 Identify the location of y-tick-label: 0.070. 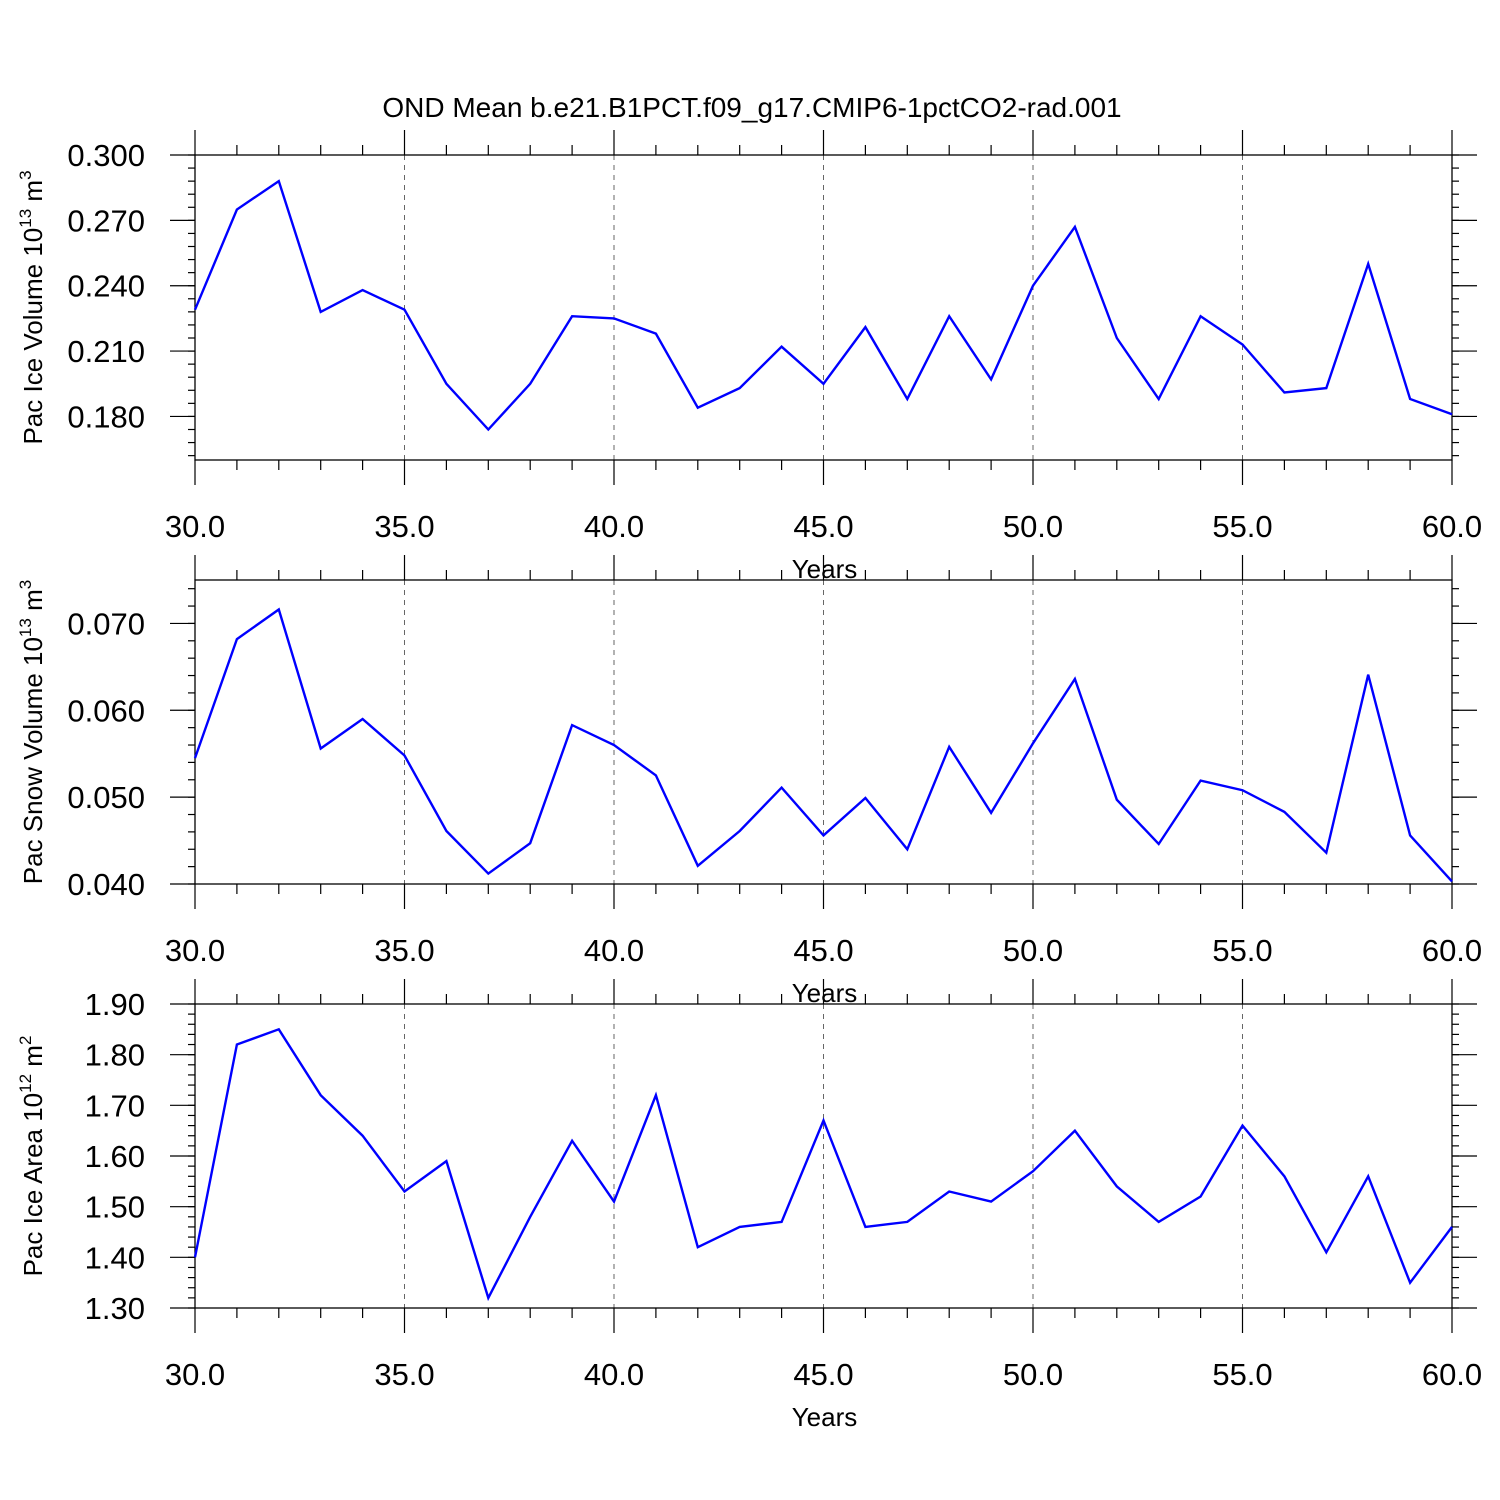
(106, 623).